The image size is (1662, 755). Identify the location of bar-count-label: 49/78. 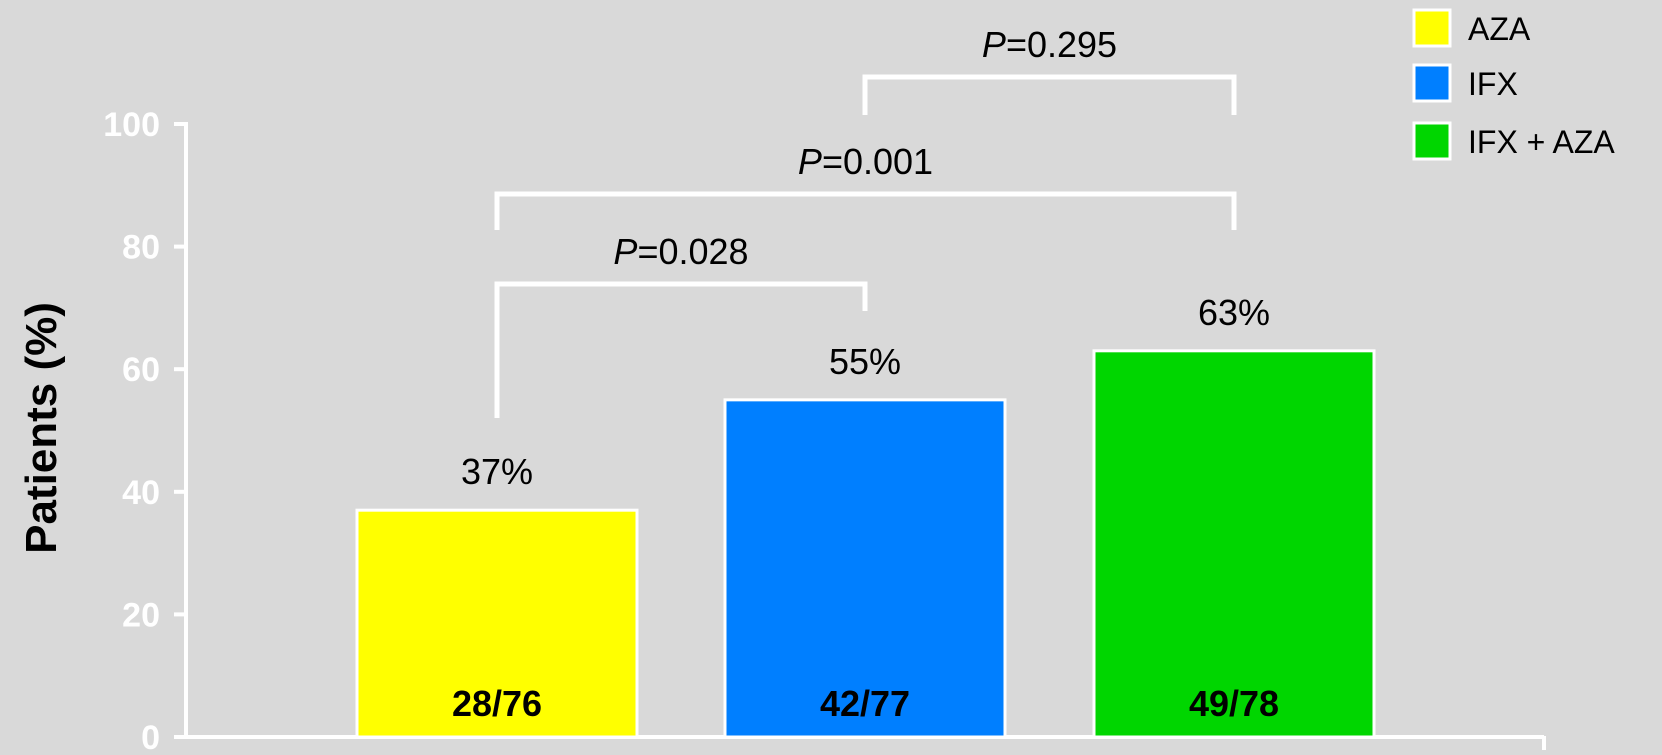
(1234, 703).